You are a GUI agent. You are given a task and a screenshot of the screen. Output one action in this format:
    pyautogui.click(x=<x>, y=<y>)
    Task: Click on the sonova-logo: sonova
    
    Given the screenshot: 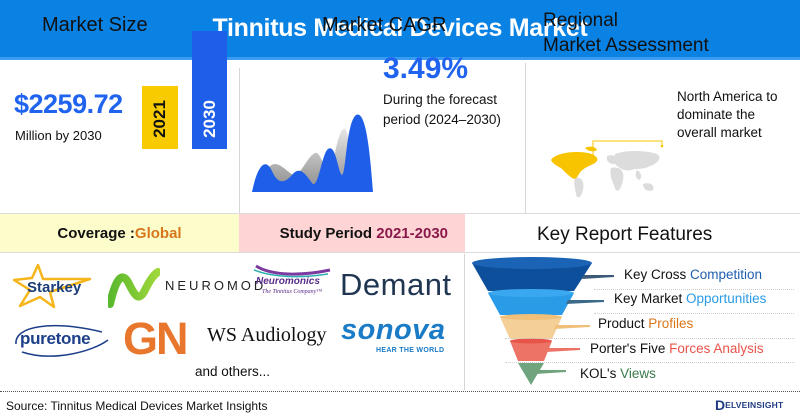 What is the action you would take?
    pyautogui.click(x=393, y=330)
    